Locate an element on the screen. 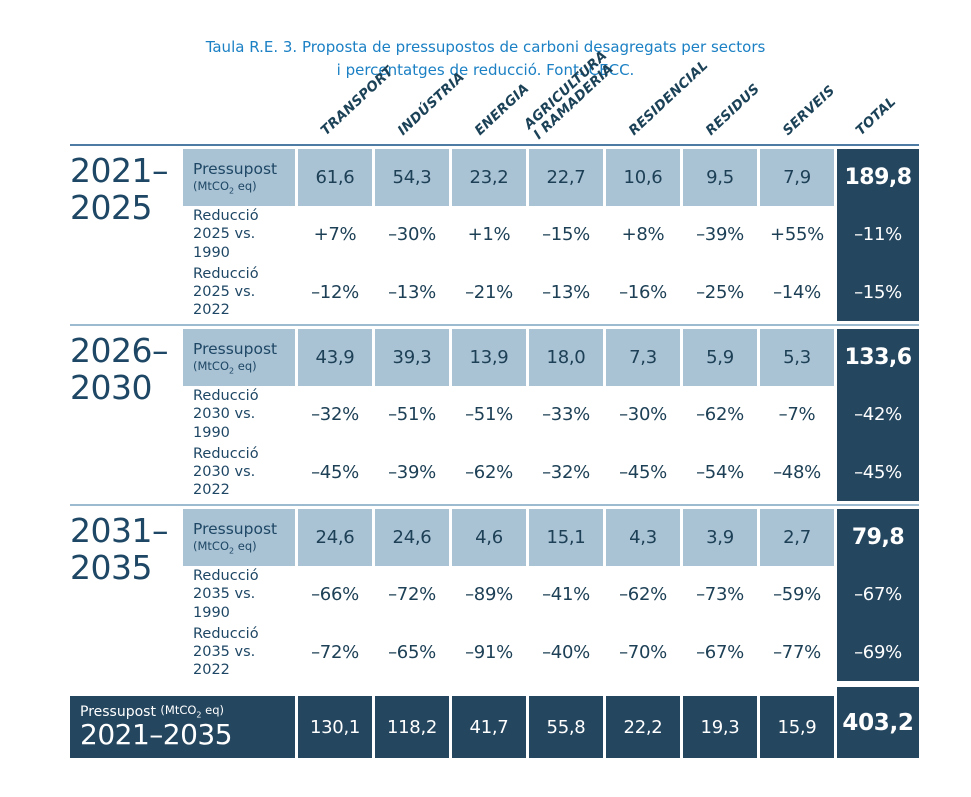 This screenshot has width=971, height=797. footer-cell: 55,8 is located at coordinates (566, 727).